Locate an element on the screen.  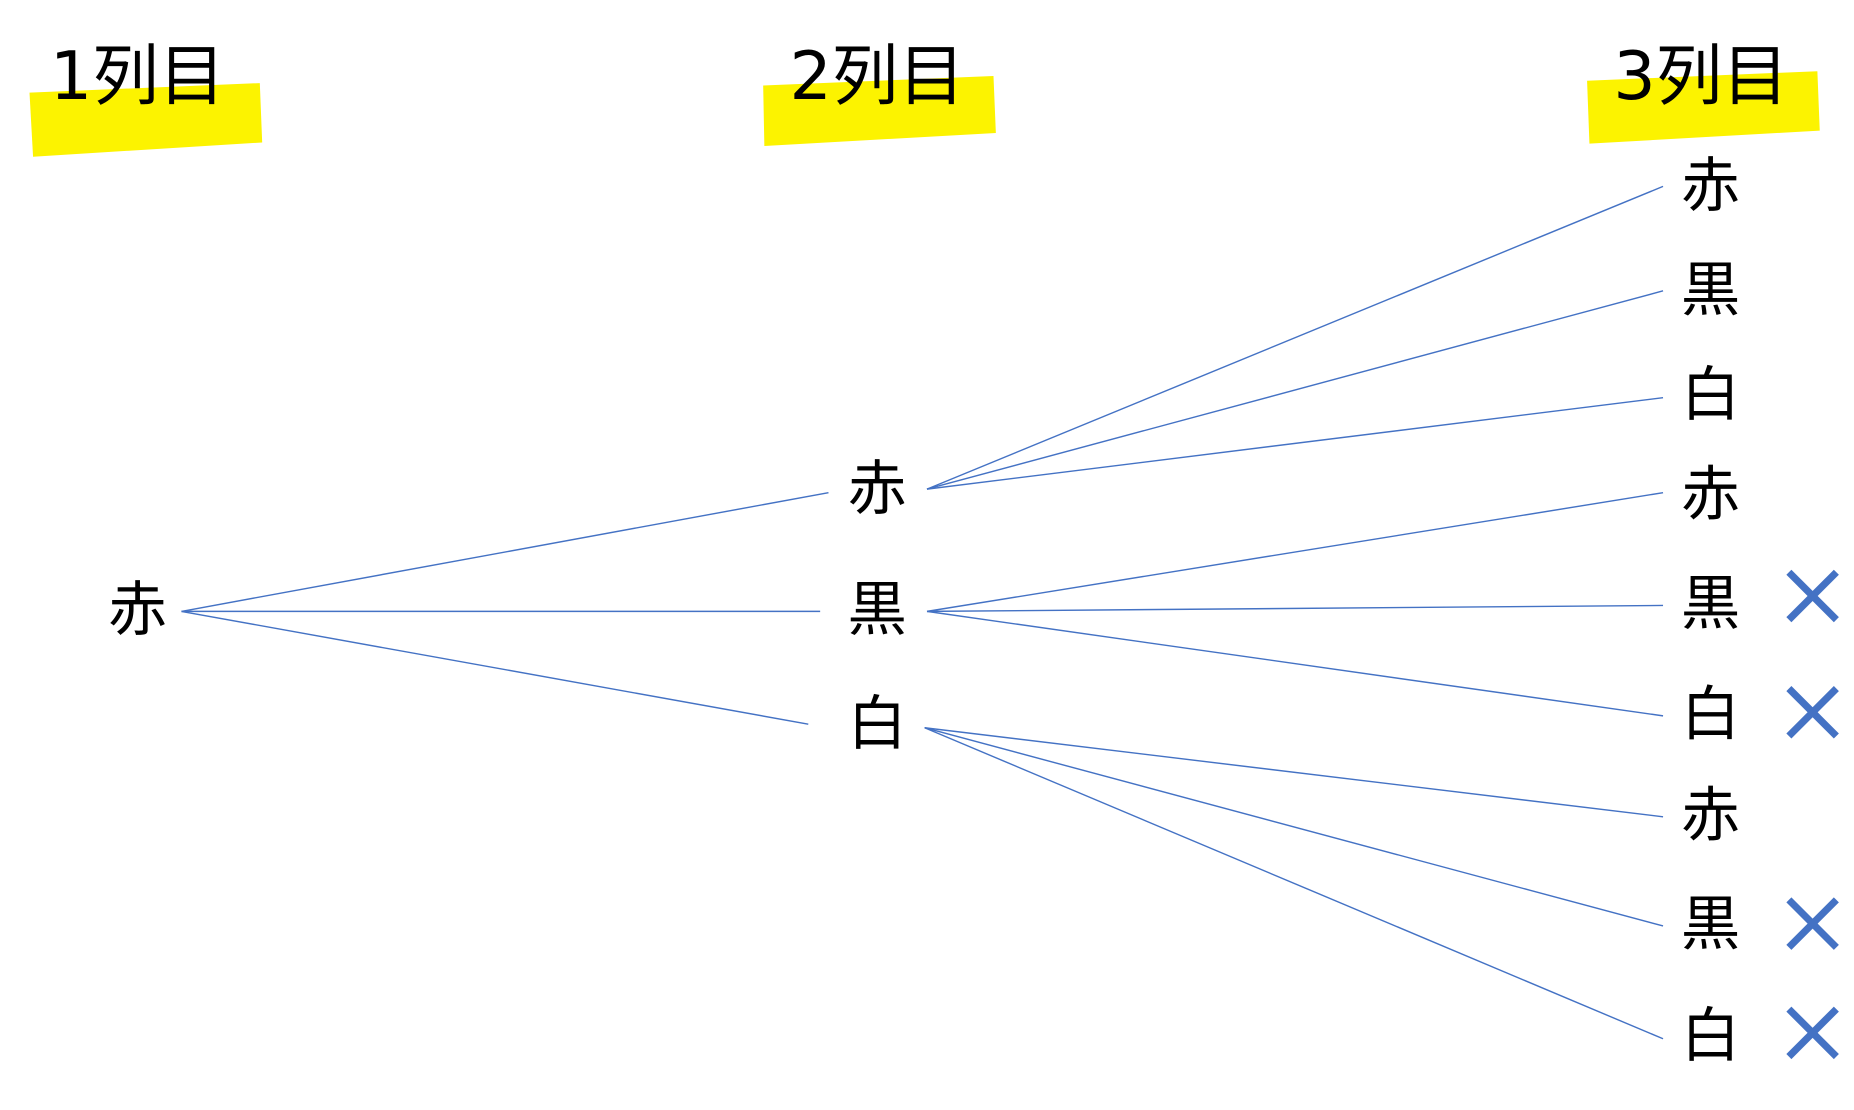
column-header: 3列目 is located at coordinates (1700, 76).